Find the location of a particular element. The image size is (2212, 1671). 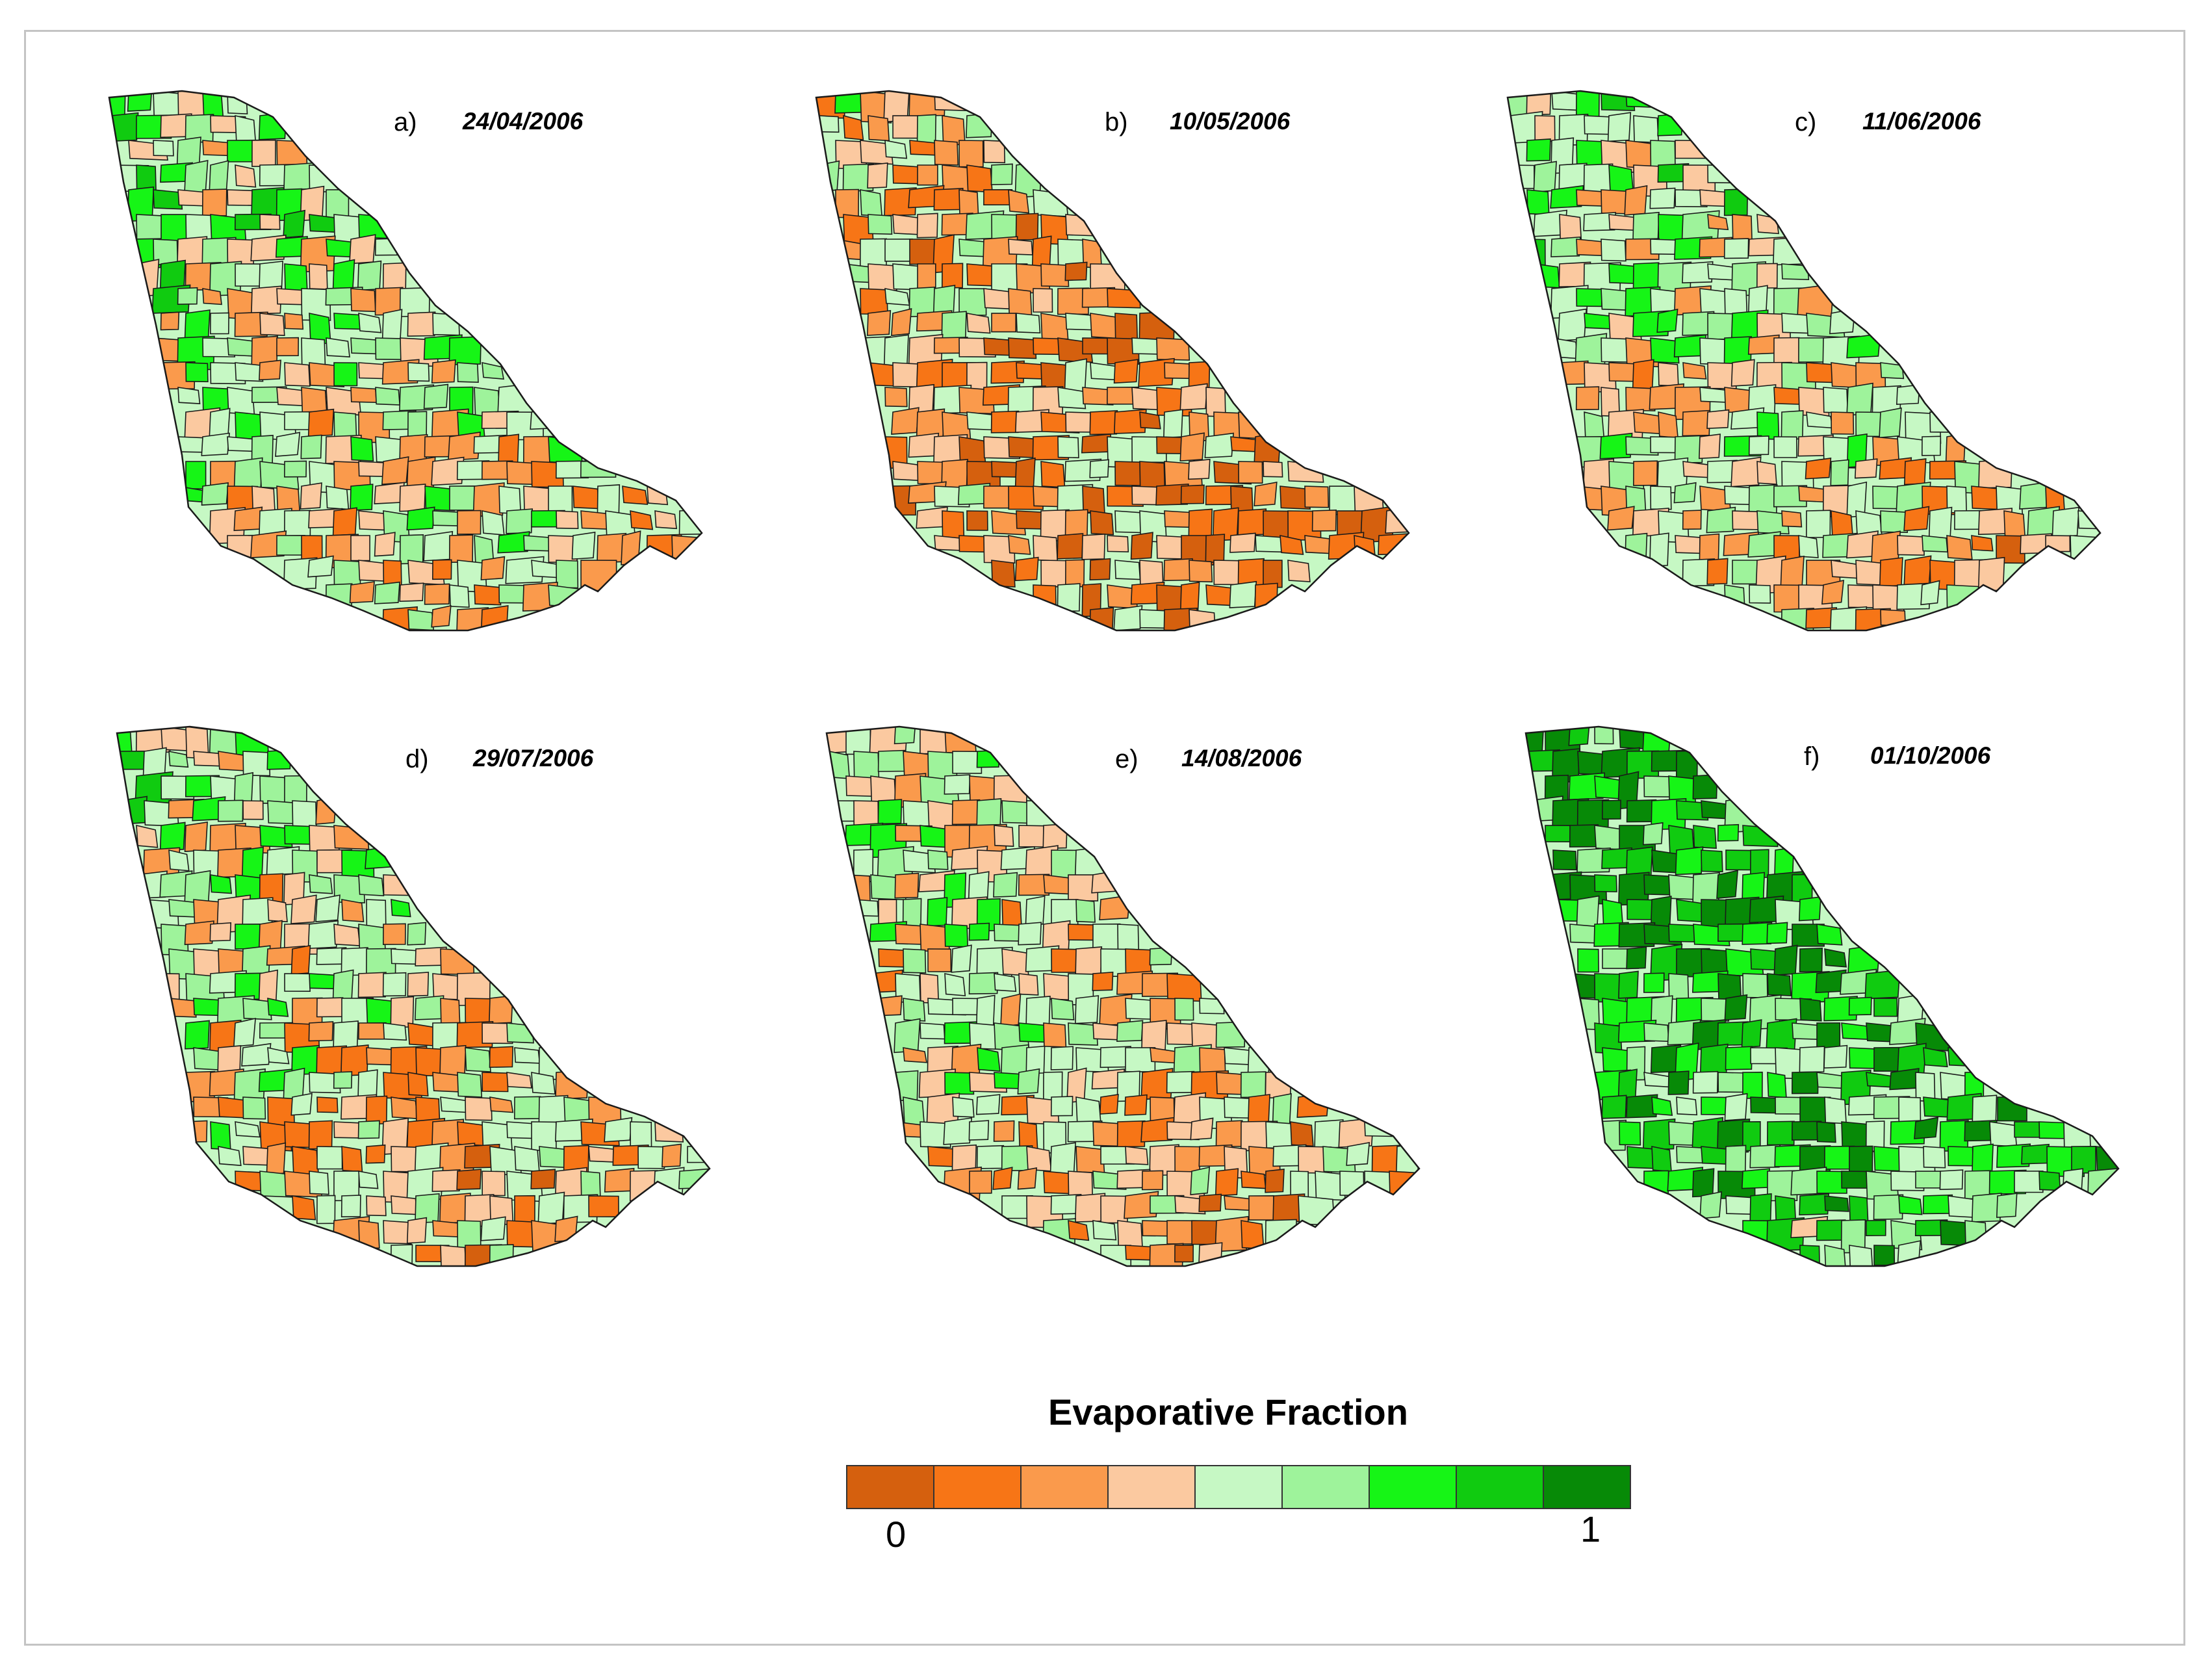

panel-letter: a) is located at coordinates (405, 122).